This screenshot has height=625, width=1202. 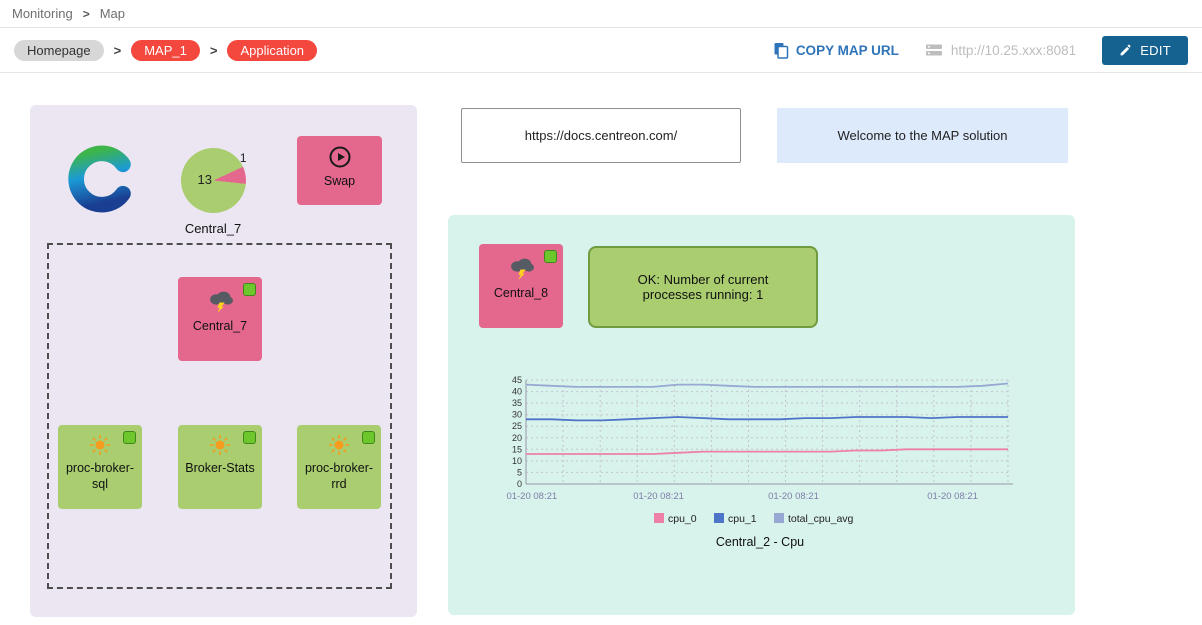 I want to click on edit-button-label: EDIT, so click(x=1155, y=50).